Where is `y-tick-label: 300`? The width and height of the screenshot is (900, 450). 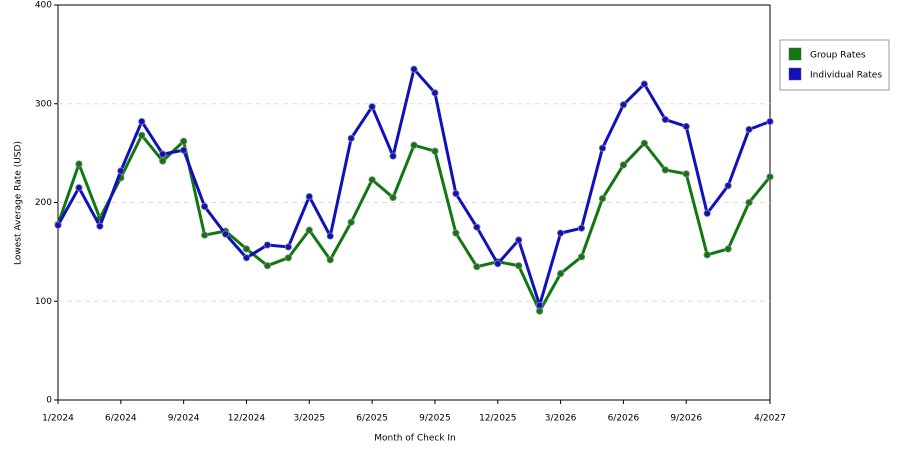
y-tick-label: 300 is located at coordinates (43, 104).